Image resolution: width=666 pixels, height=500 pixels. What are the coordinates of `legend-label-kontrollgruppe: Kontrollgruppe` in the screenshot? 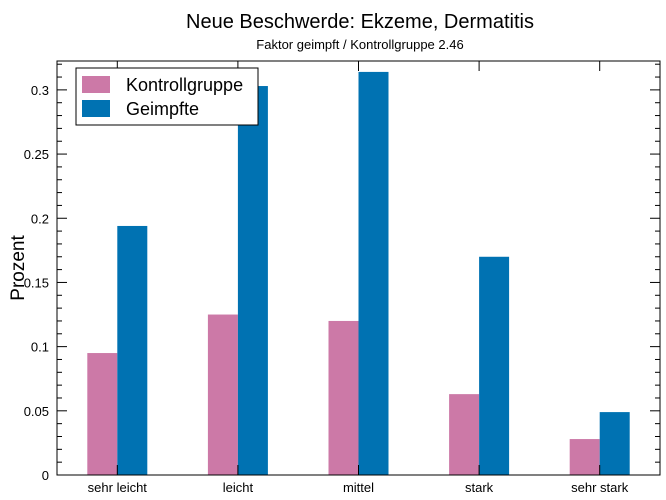 It's located at (184, 85).